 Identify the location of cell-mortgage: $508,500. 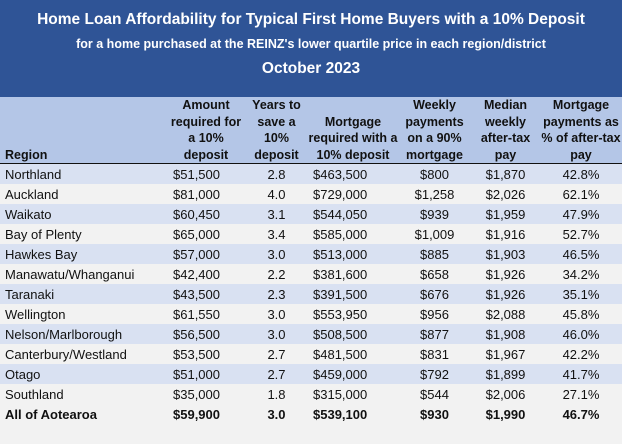
(353, 334).